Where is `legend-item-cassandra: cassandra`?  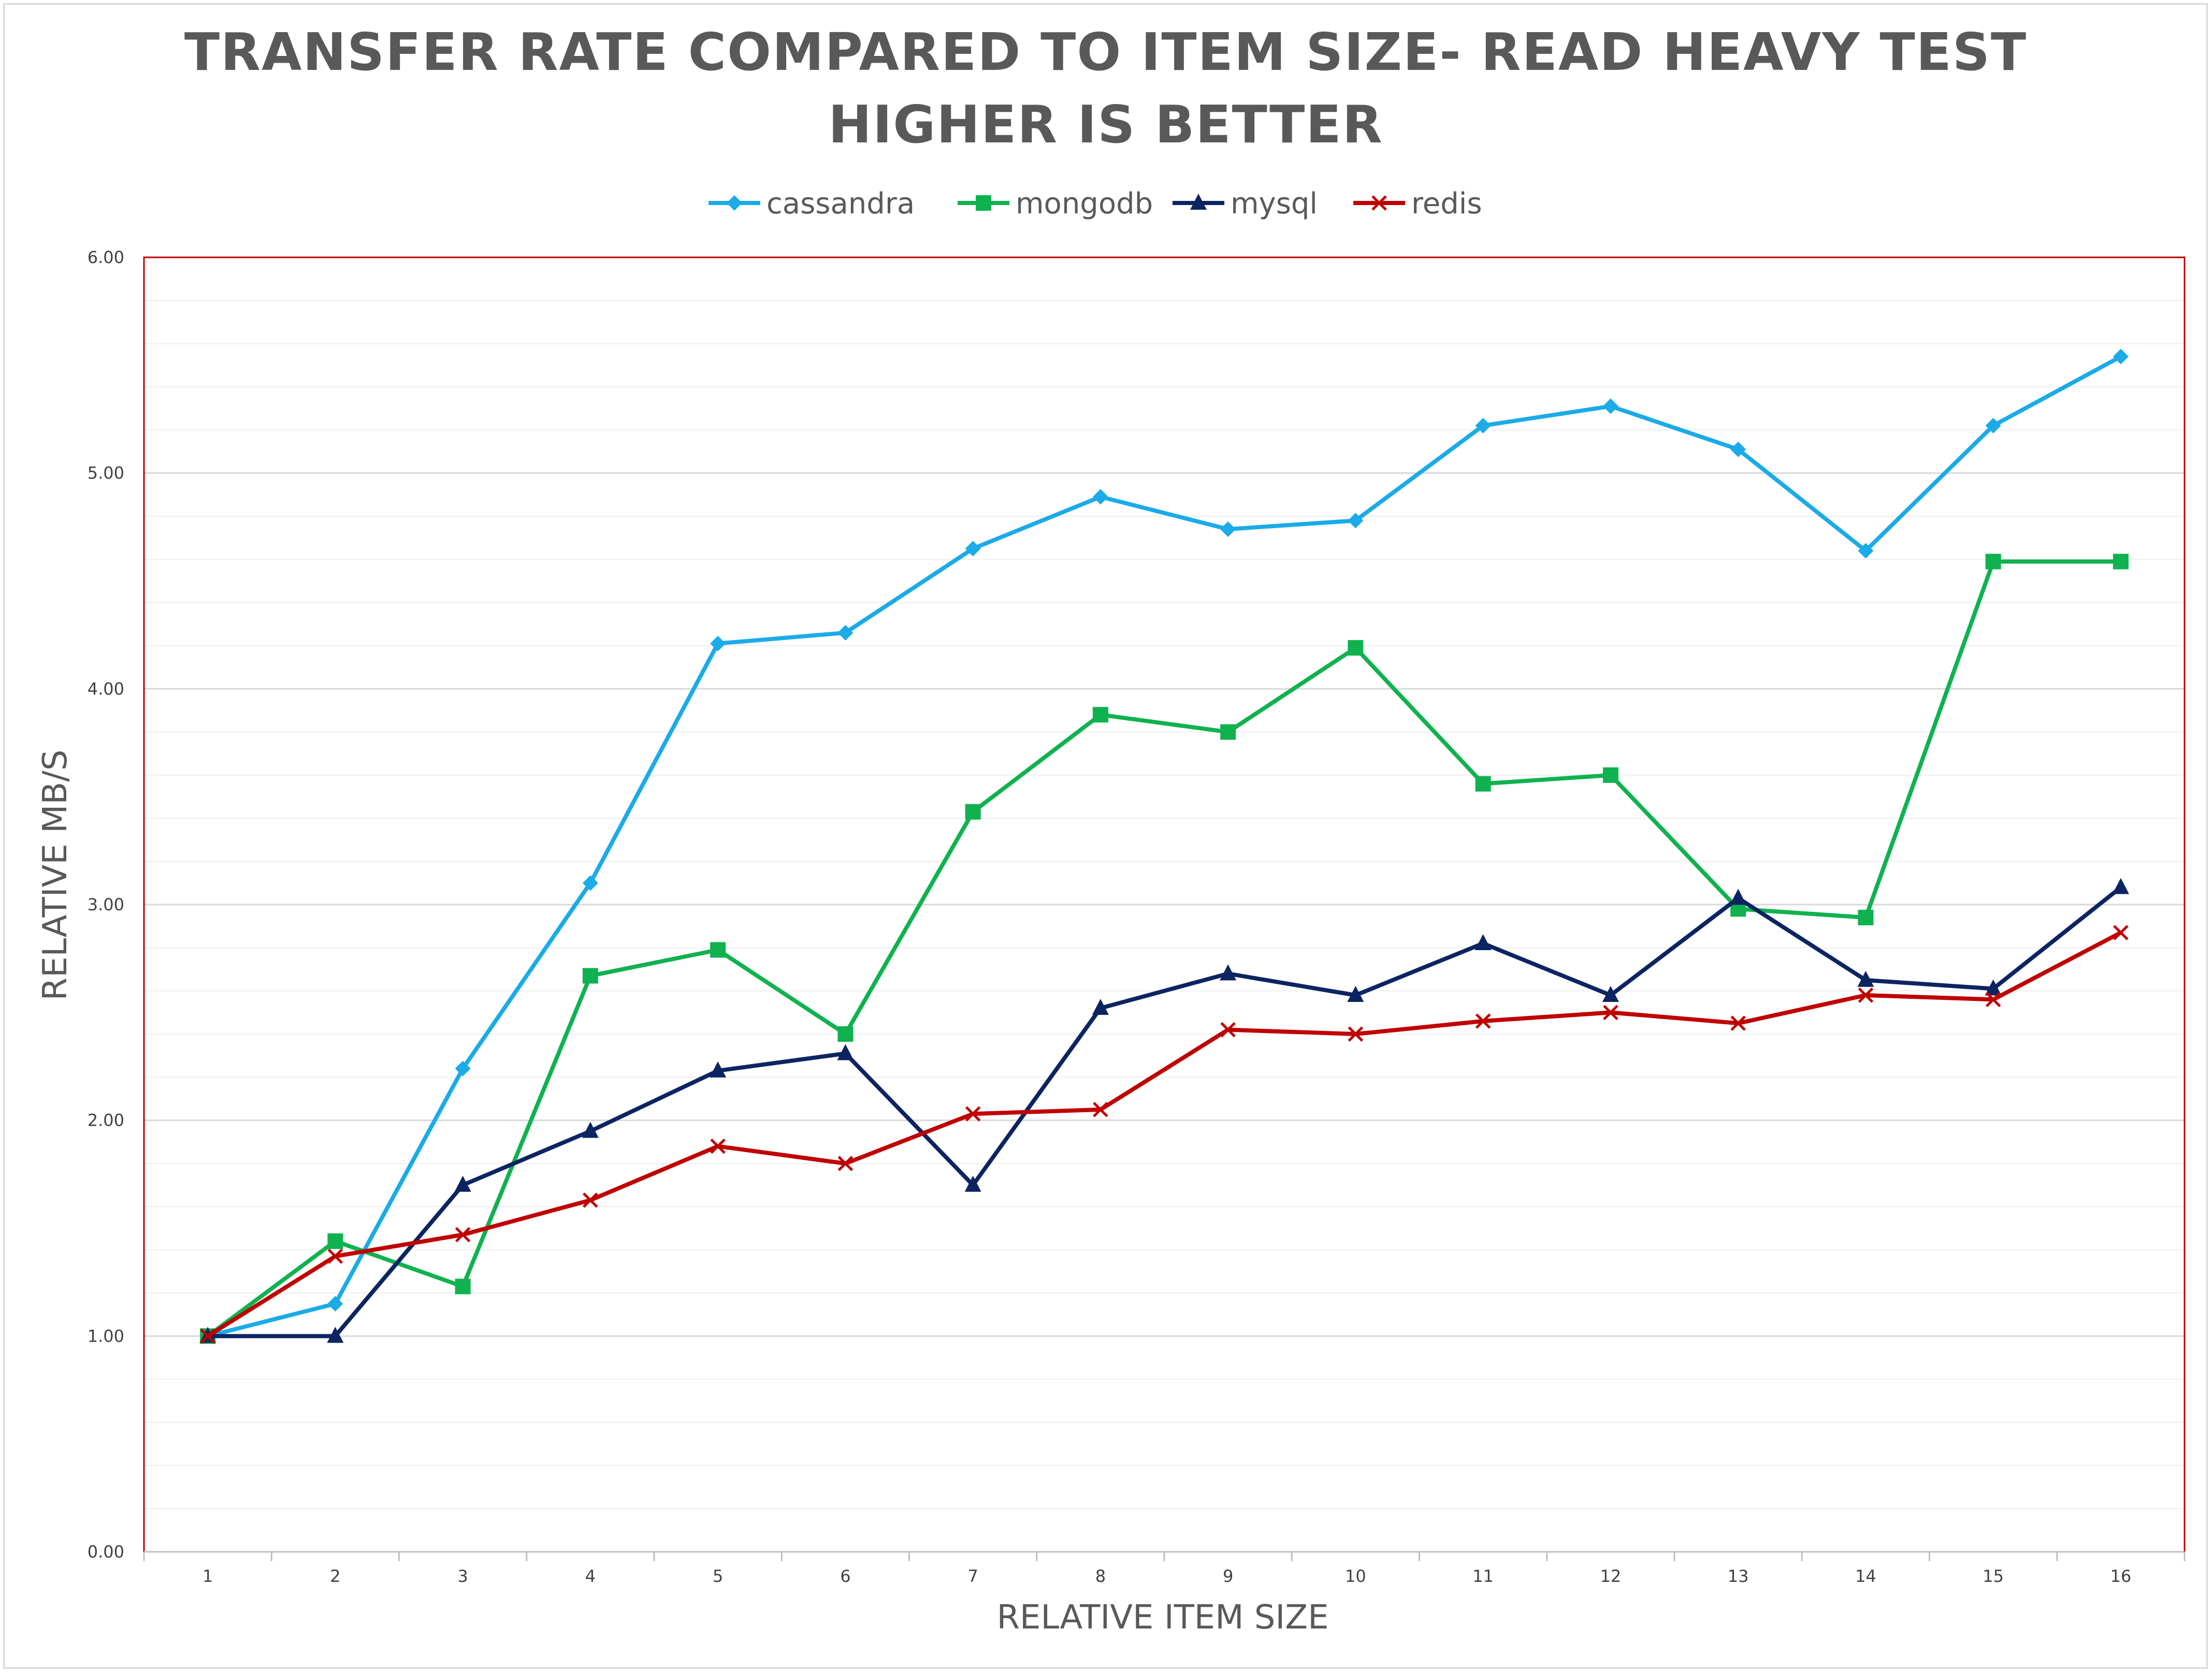 legend-item-cassandra: cassandra is located at coordinates (812, 204).